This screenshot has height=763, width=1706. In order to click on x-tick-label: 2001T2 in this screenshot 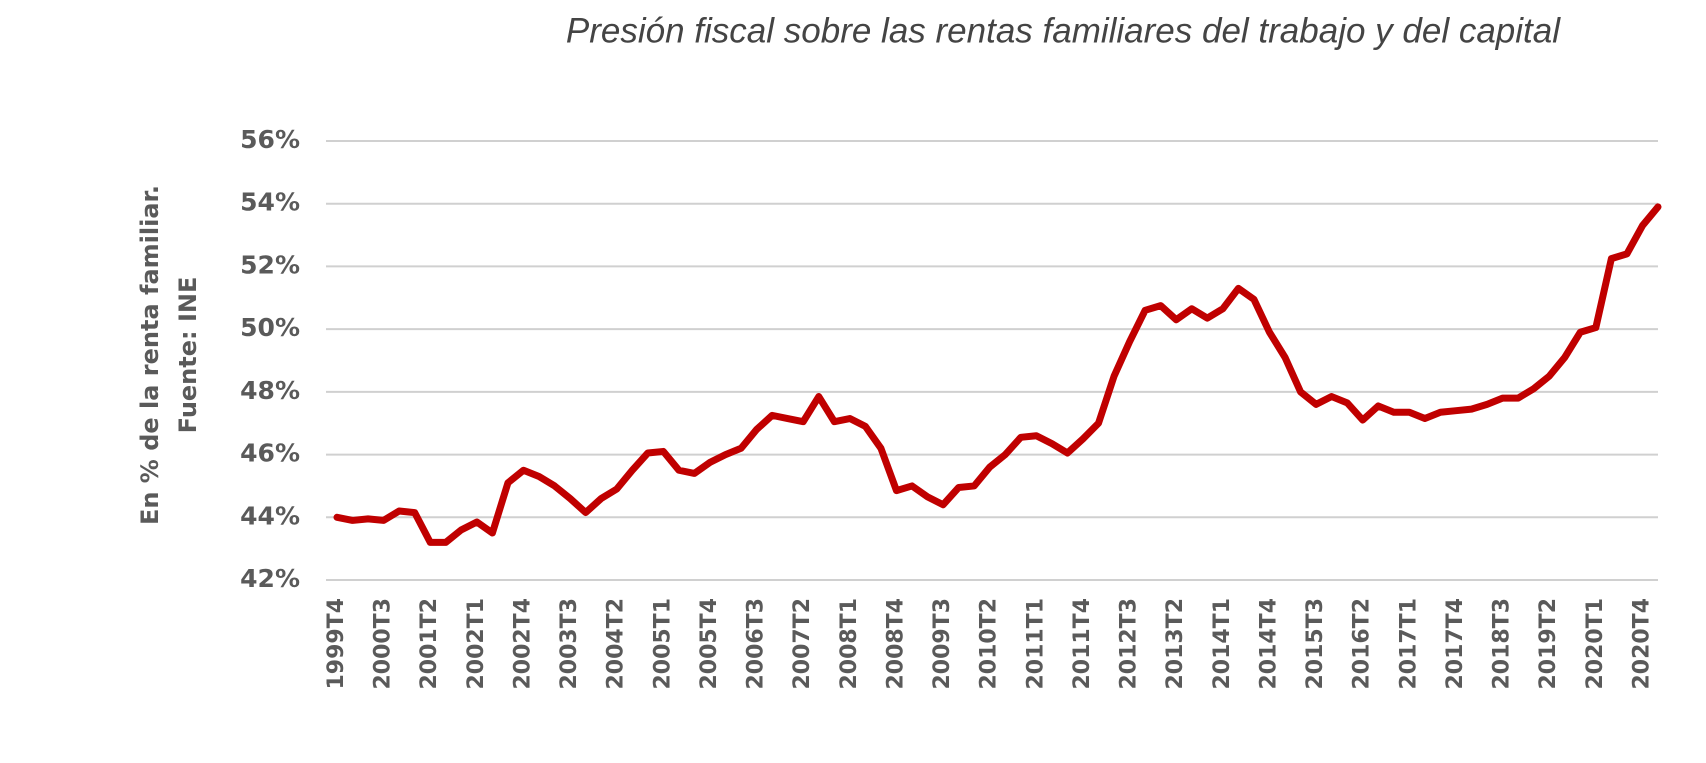, I will do `click(429, 644)`.